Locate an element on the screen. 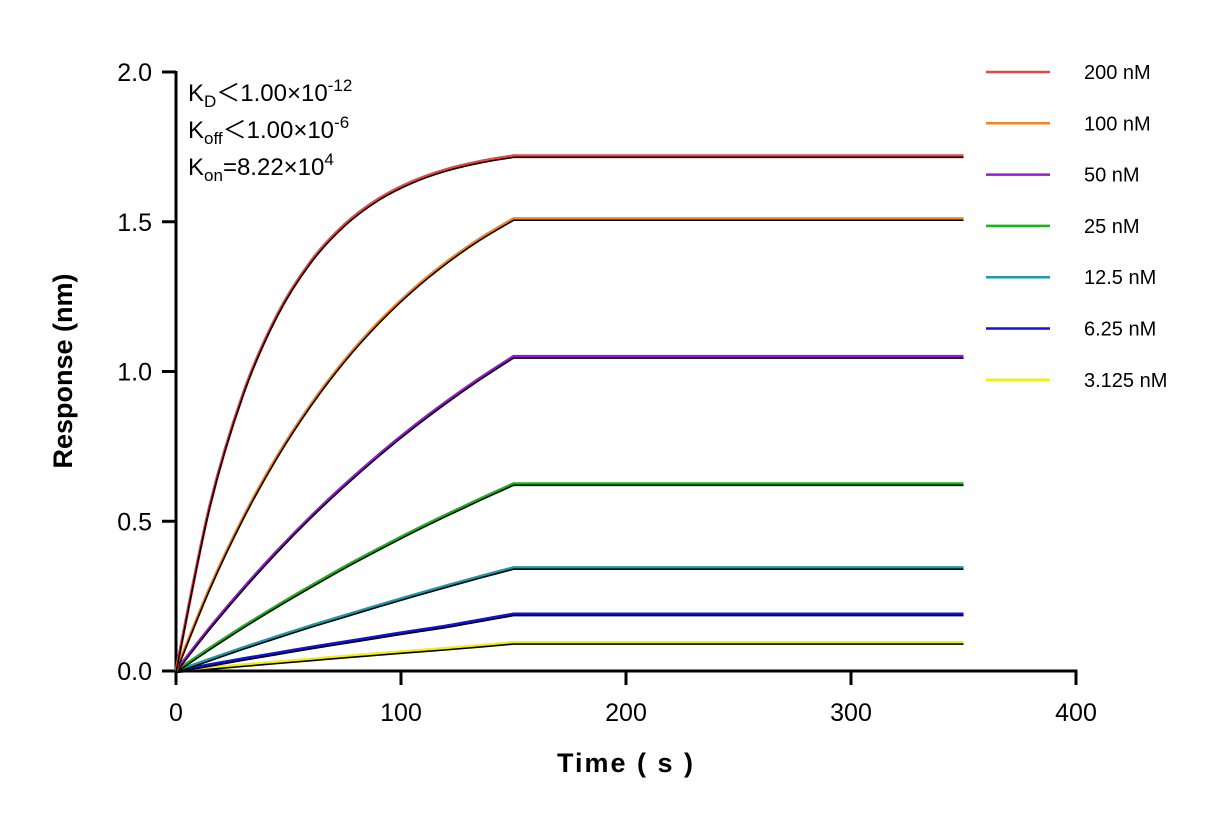 The height and width of the screenshot is (825, 1231). legend-label: 200 nM is located at coordinates (1117, 73).